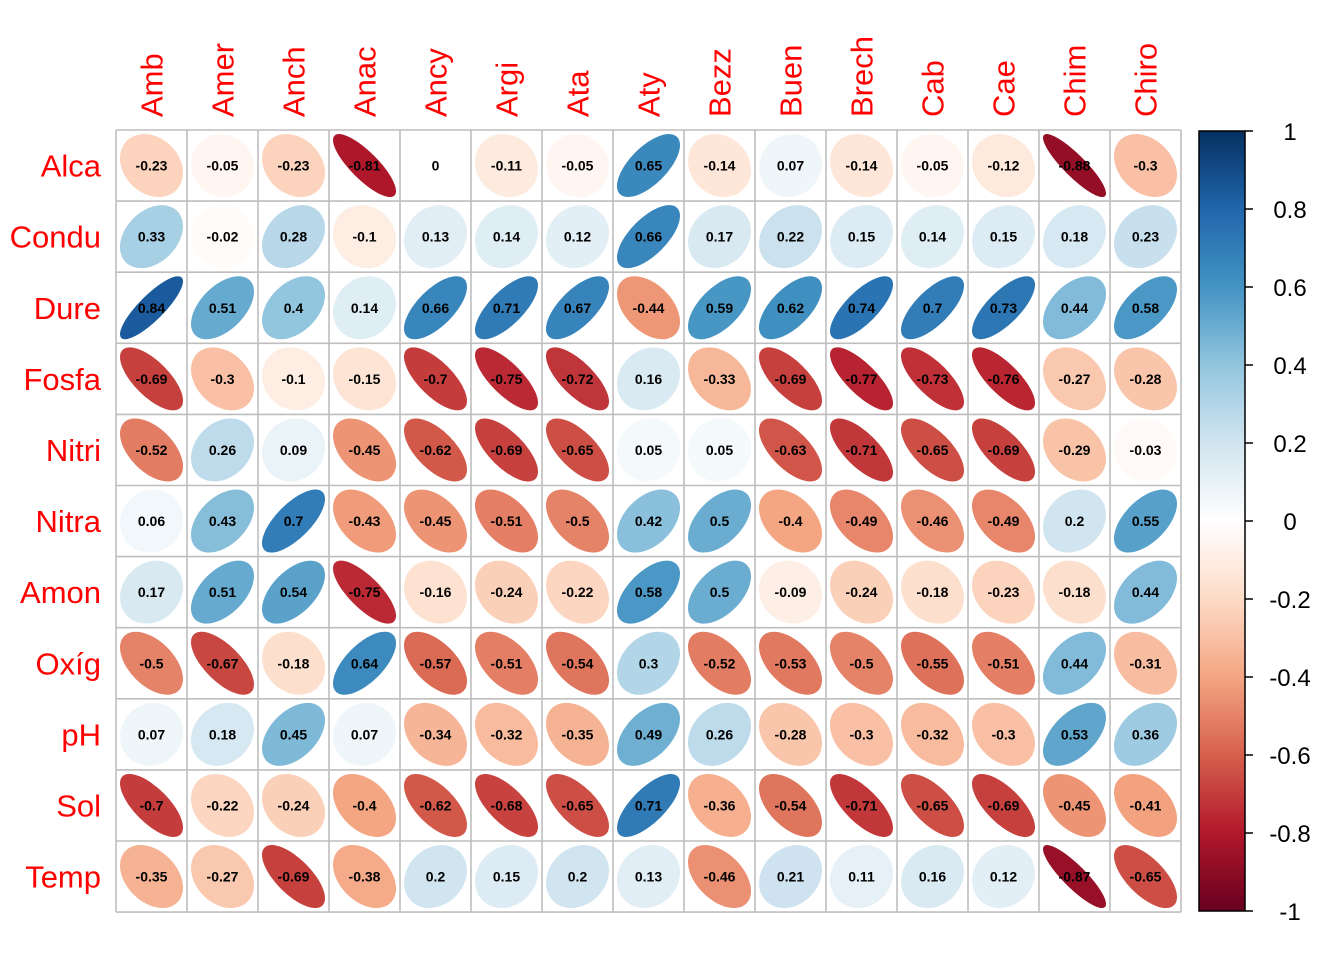 The height and width of the screenshot is (960, 1344). Describe the element at coordinates (862, 521) in the screenshot. I see `cell-value-Nitra-Brech: -0.49` at that location.